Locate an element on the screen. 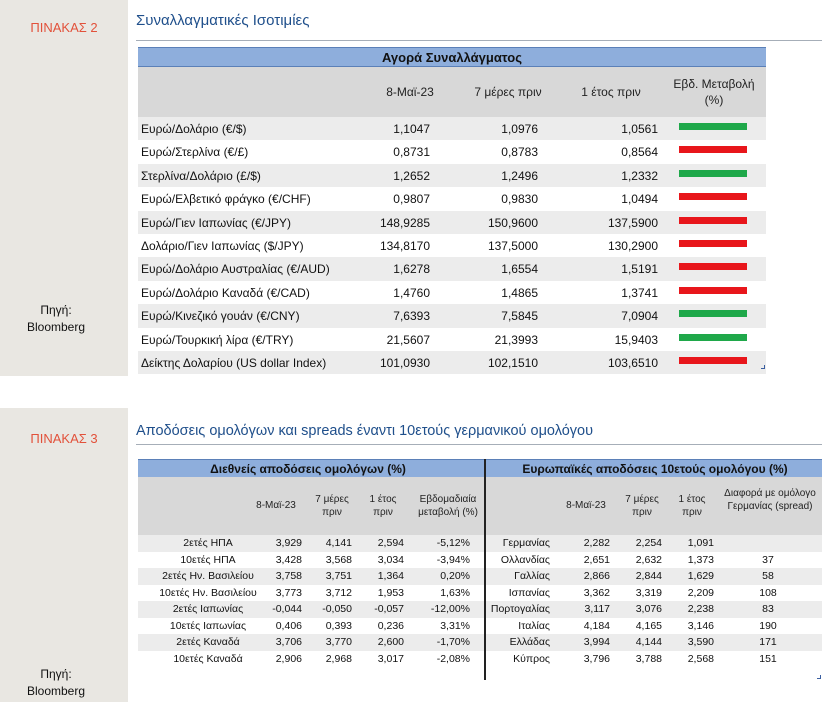  cell-v2: 21,3993 is located at coordinates (516, 339).